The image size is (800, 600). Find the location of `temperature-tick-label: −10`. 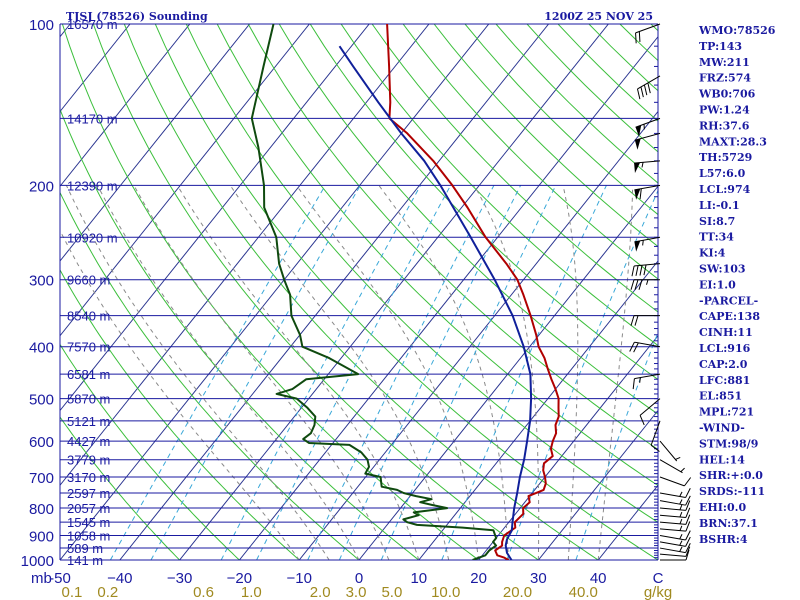

temperature-tick-label: −10 is located at coordinates (298, 578).